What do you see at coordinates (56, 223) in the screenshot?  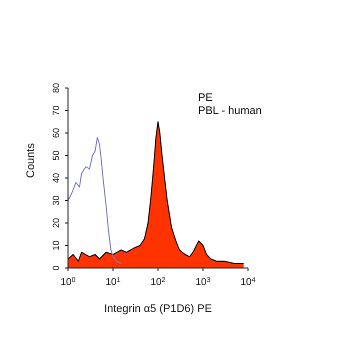 I see `y-tick-label: 20` at bounding box center [56, 223].